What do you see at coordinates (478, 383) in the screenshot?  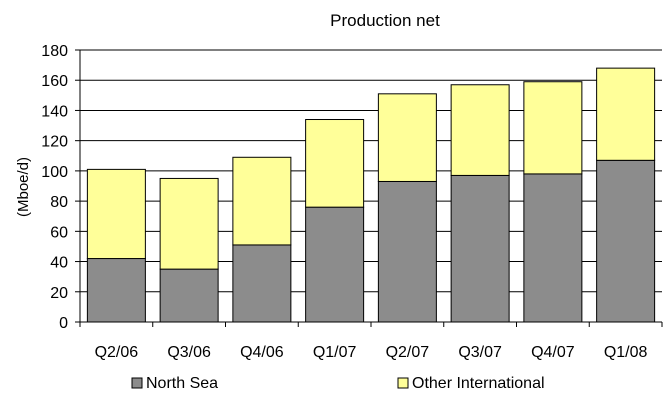 I see `legend-label: Other International` at bounding box center [478, 383].